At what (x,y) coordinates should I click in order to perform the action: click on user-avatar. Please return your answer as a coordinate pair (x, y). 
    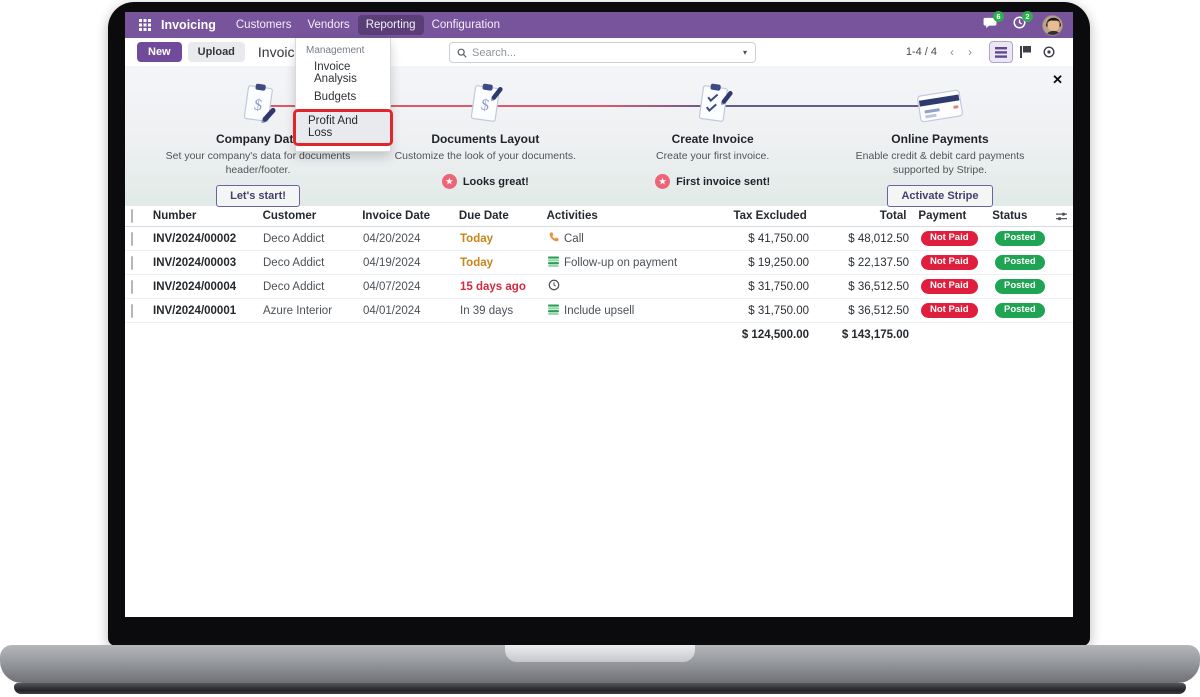
    Looking at the image, I should click on (1052, 25).